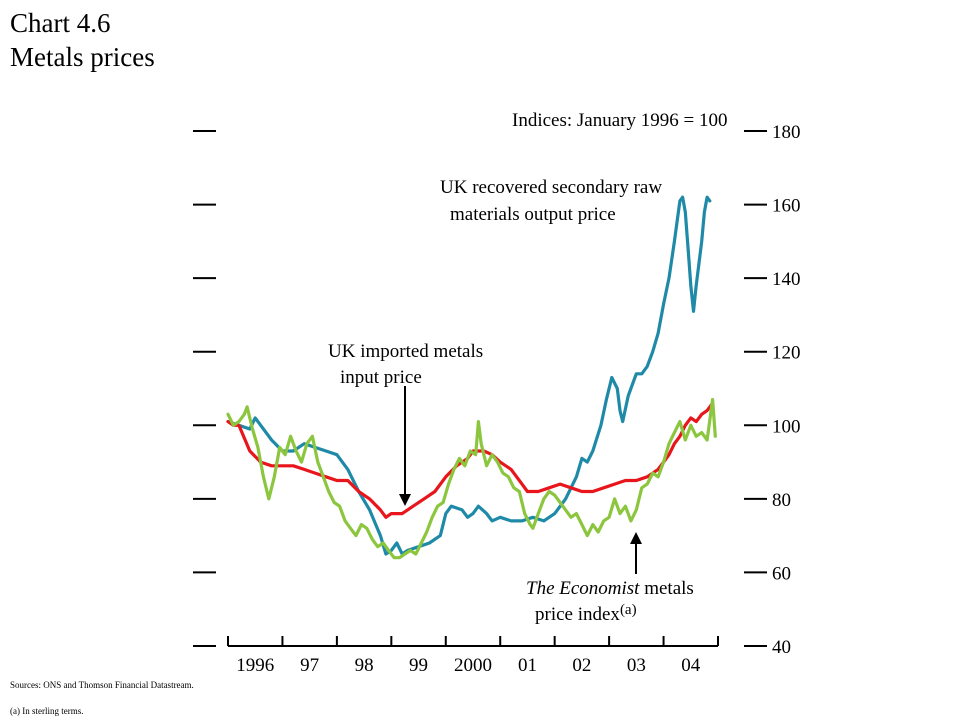 This screenshot has height=720, width=960. Describe the element at coordinates (473, 665) in the screenshot. I see `x-tick-label-2000: 2000` at that location.